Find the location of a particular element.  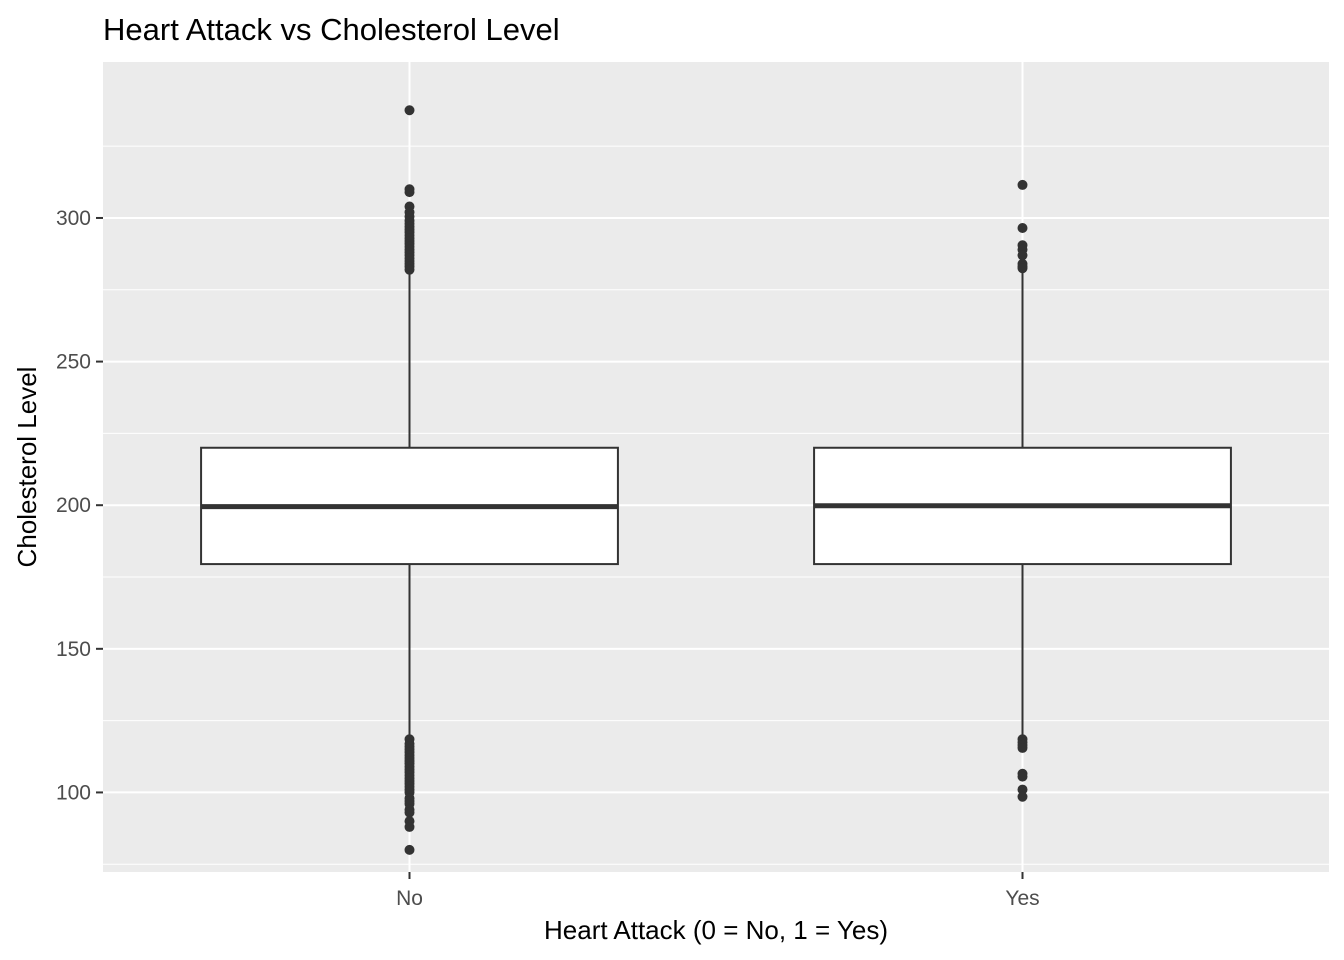

y-tick-label: 300 is located at coordinates (73, 218).